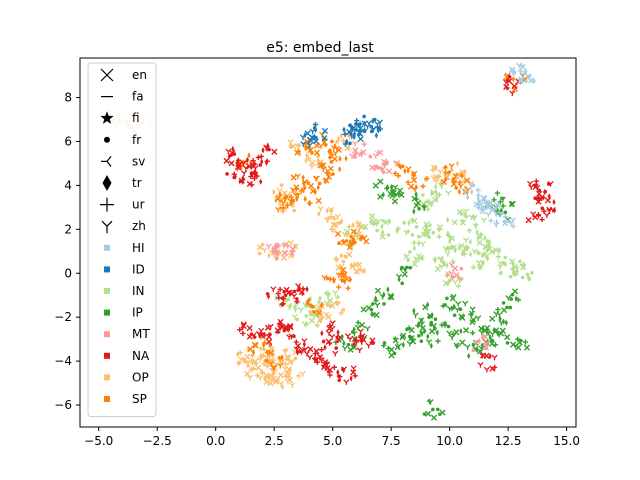 The height and width of the screenshot is (480, 640). What do you see at coordinates (107, 227) in the screenshot?
I see `legend-marker-tri_down` at bounding box center [107, 227].